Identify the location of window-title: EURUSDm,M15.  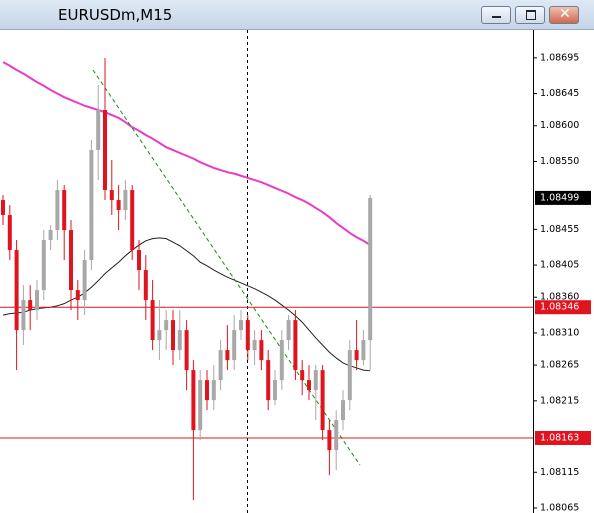
(115, 15).